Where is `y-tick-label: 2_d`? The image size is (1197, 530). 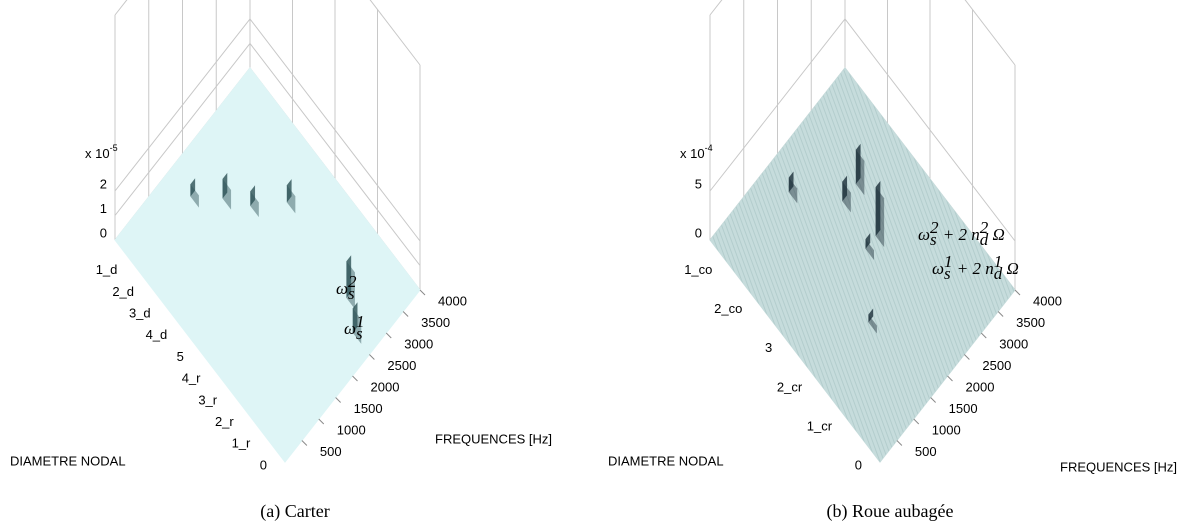
y-tick-label: 2_d is located at coordinates (123, 291).